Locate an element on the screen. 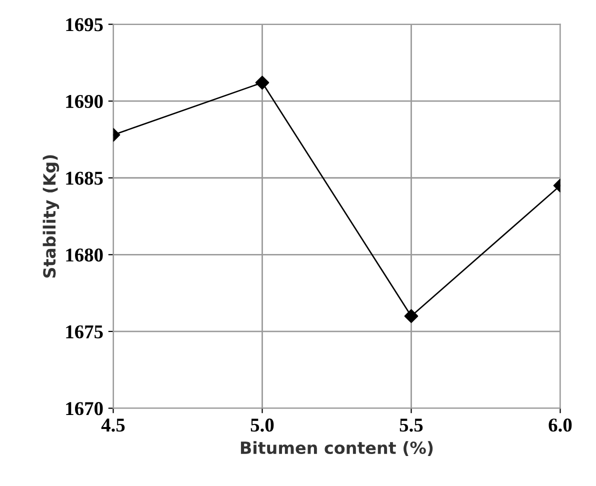 The height and width of the screenshot is (486, 596). x-axis-title: Bitumen content (%) is located at coordinates (336, 448).